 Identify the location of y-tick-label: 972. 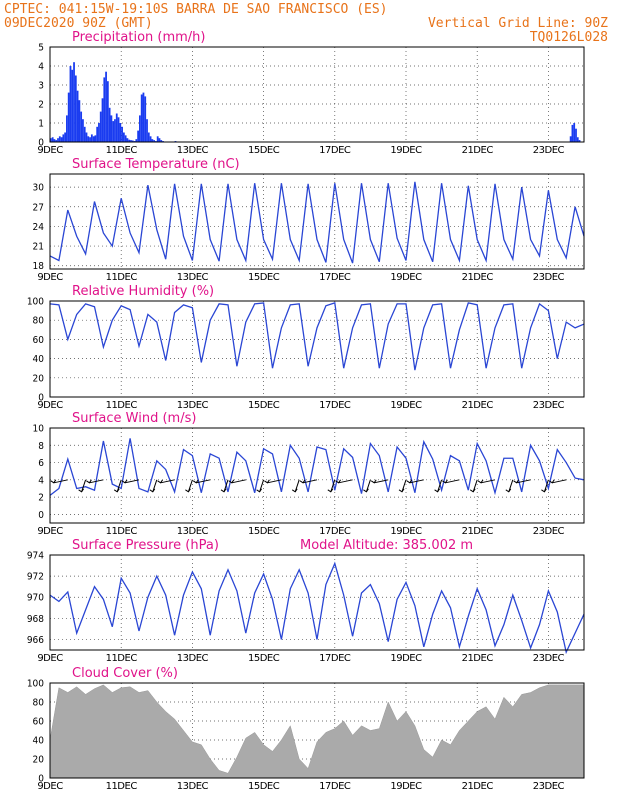
(35, 577).